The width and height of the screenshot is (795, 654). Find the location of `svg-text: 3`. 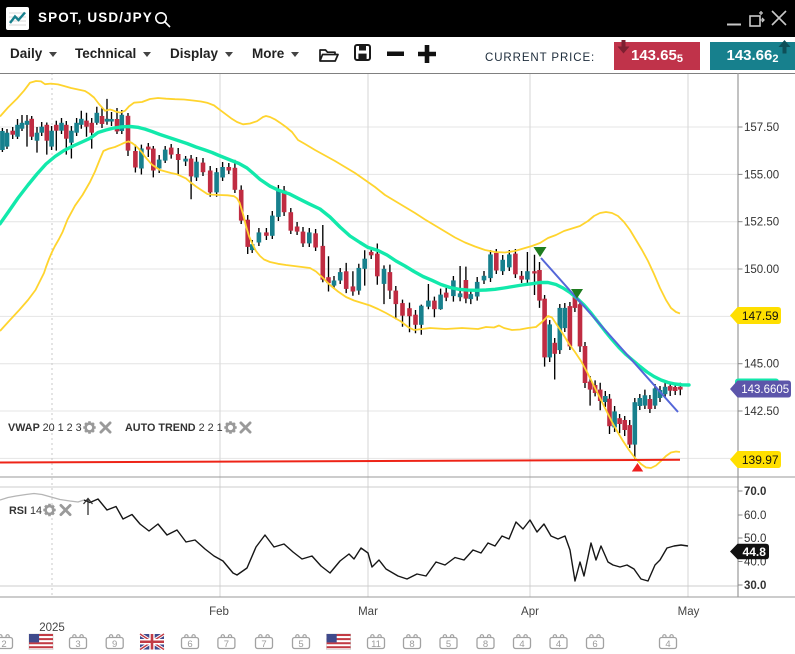

svg-text: 3 is located at coordinates (77, 644).